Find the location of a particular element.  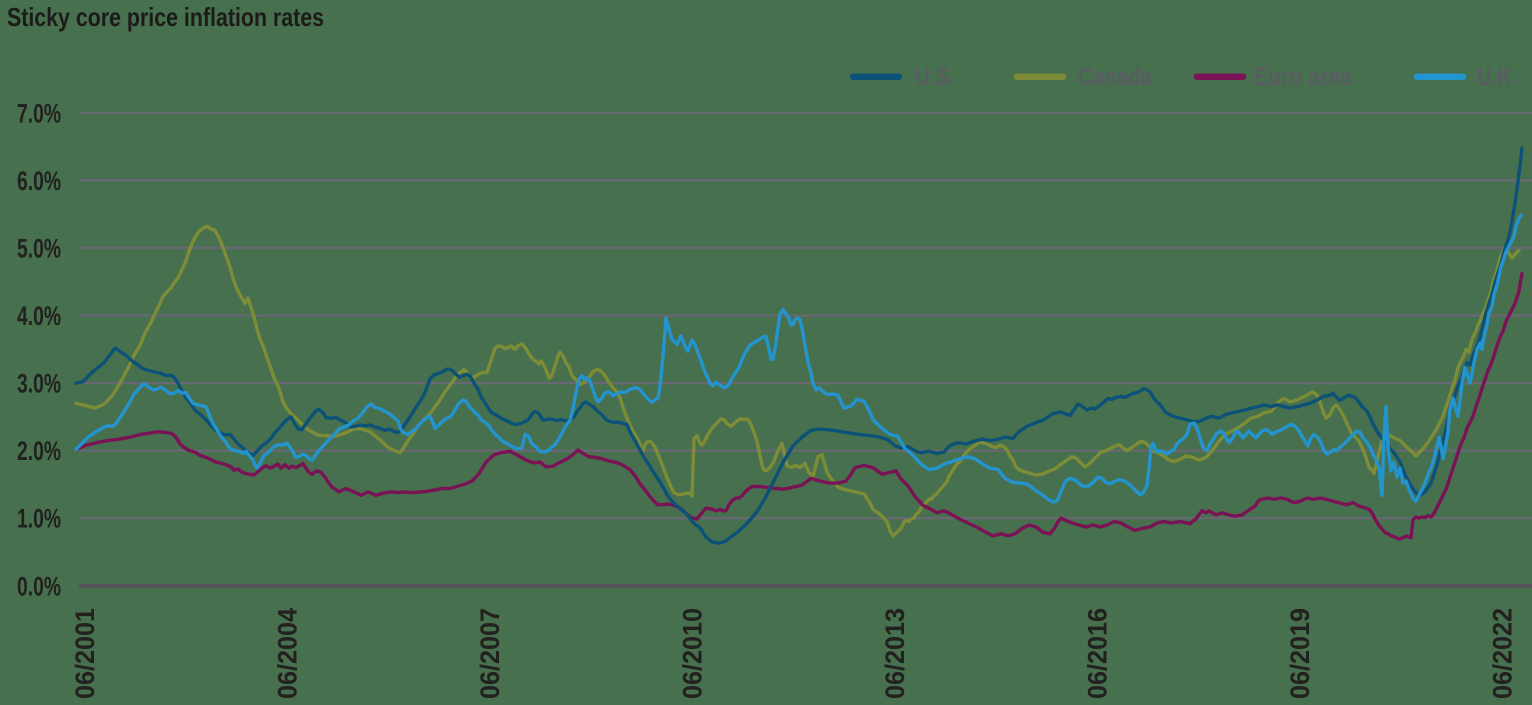

svg-text: 5.0% is located at coordinates (39, 248).